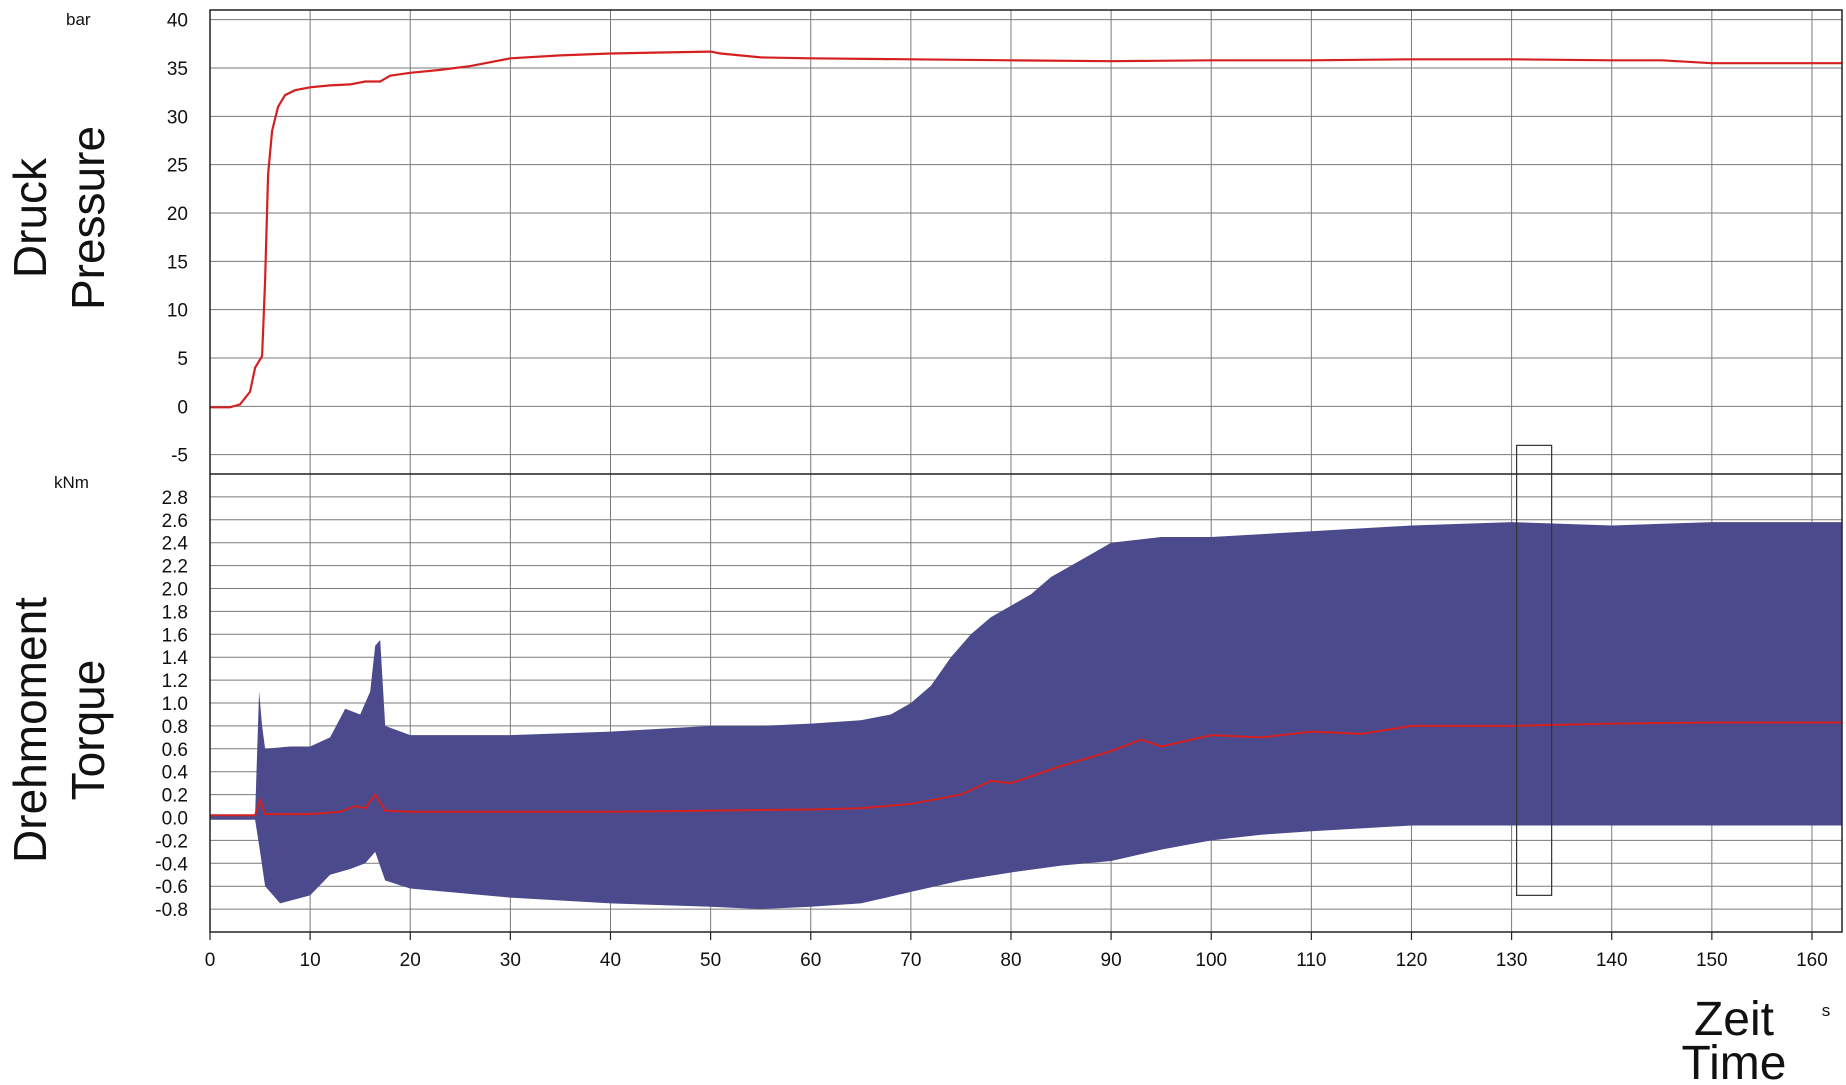 The image size is (1846, 1085). Describe the element at coordinates (1812, 960) in the screenshot. I see `x-tick-label: 160` at that location.